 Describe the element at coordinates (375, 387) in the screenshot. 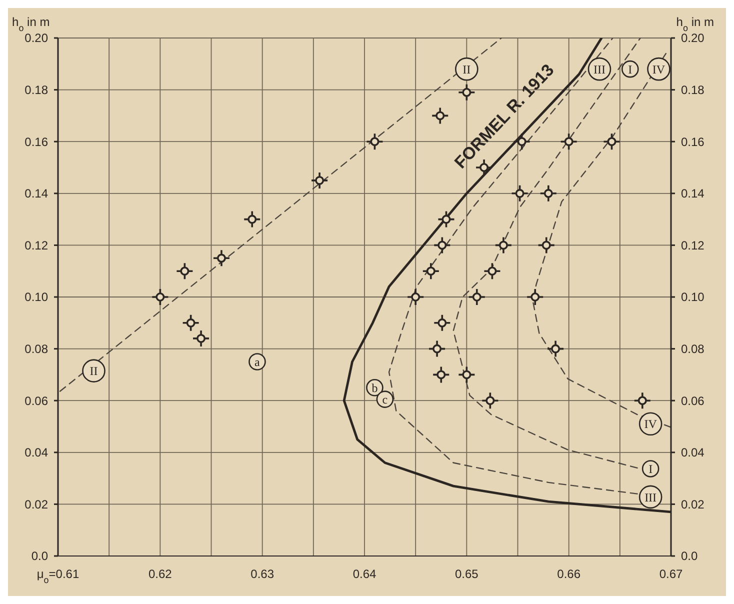

I see `annotation: b` at that location.